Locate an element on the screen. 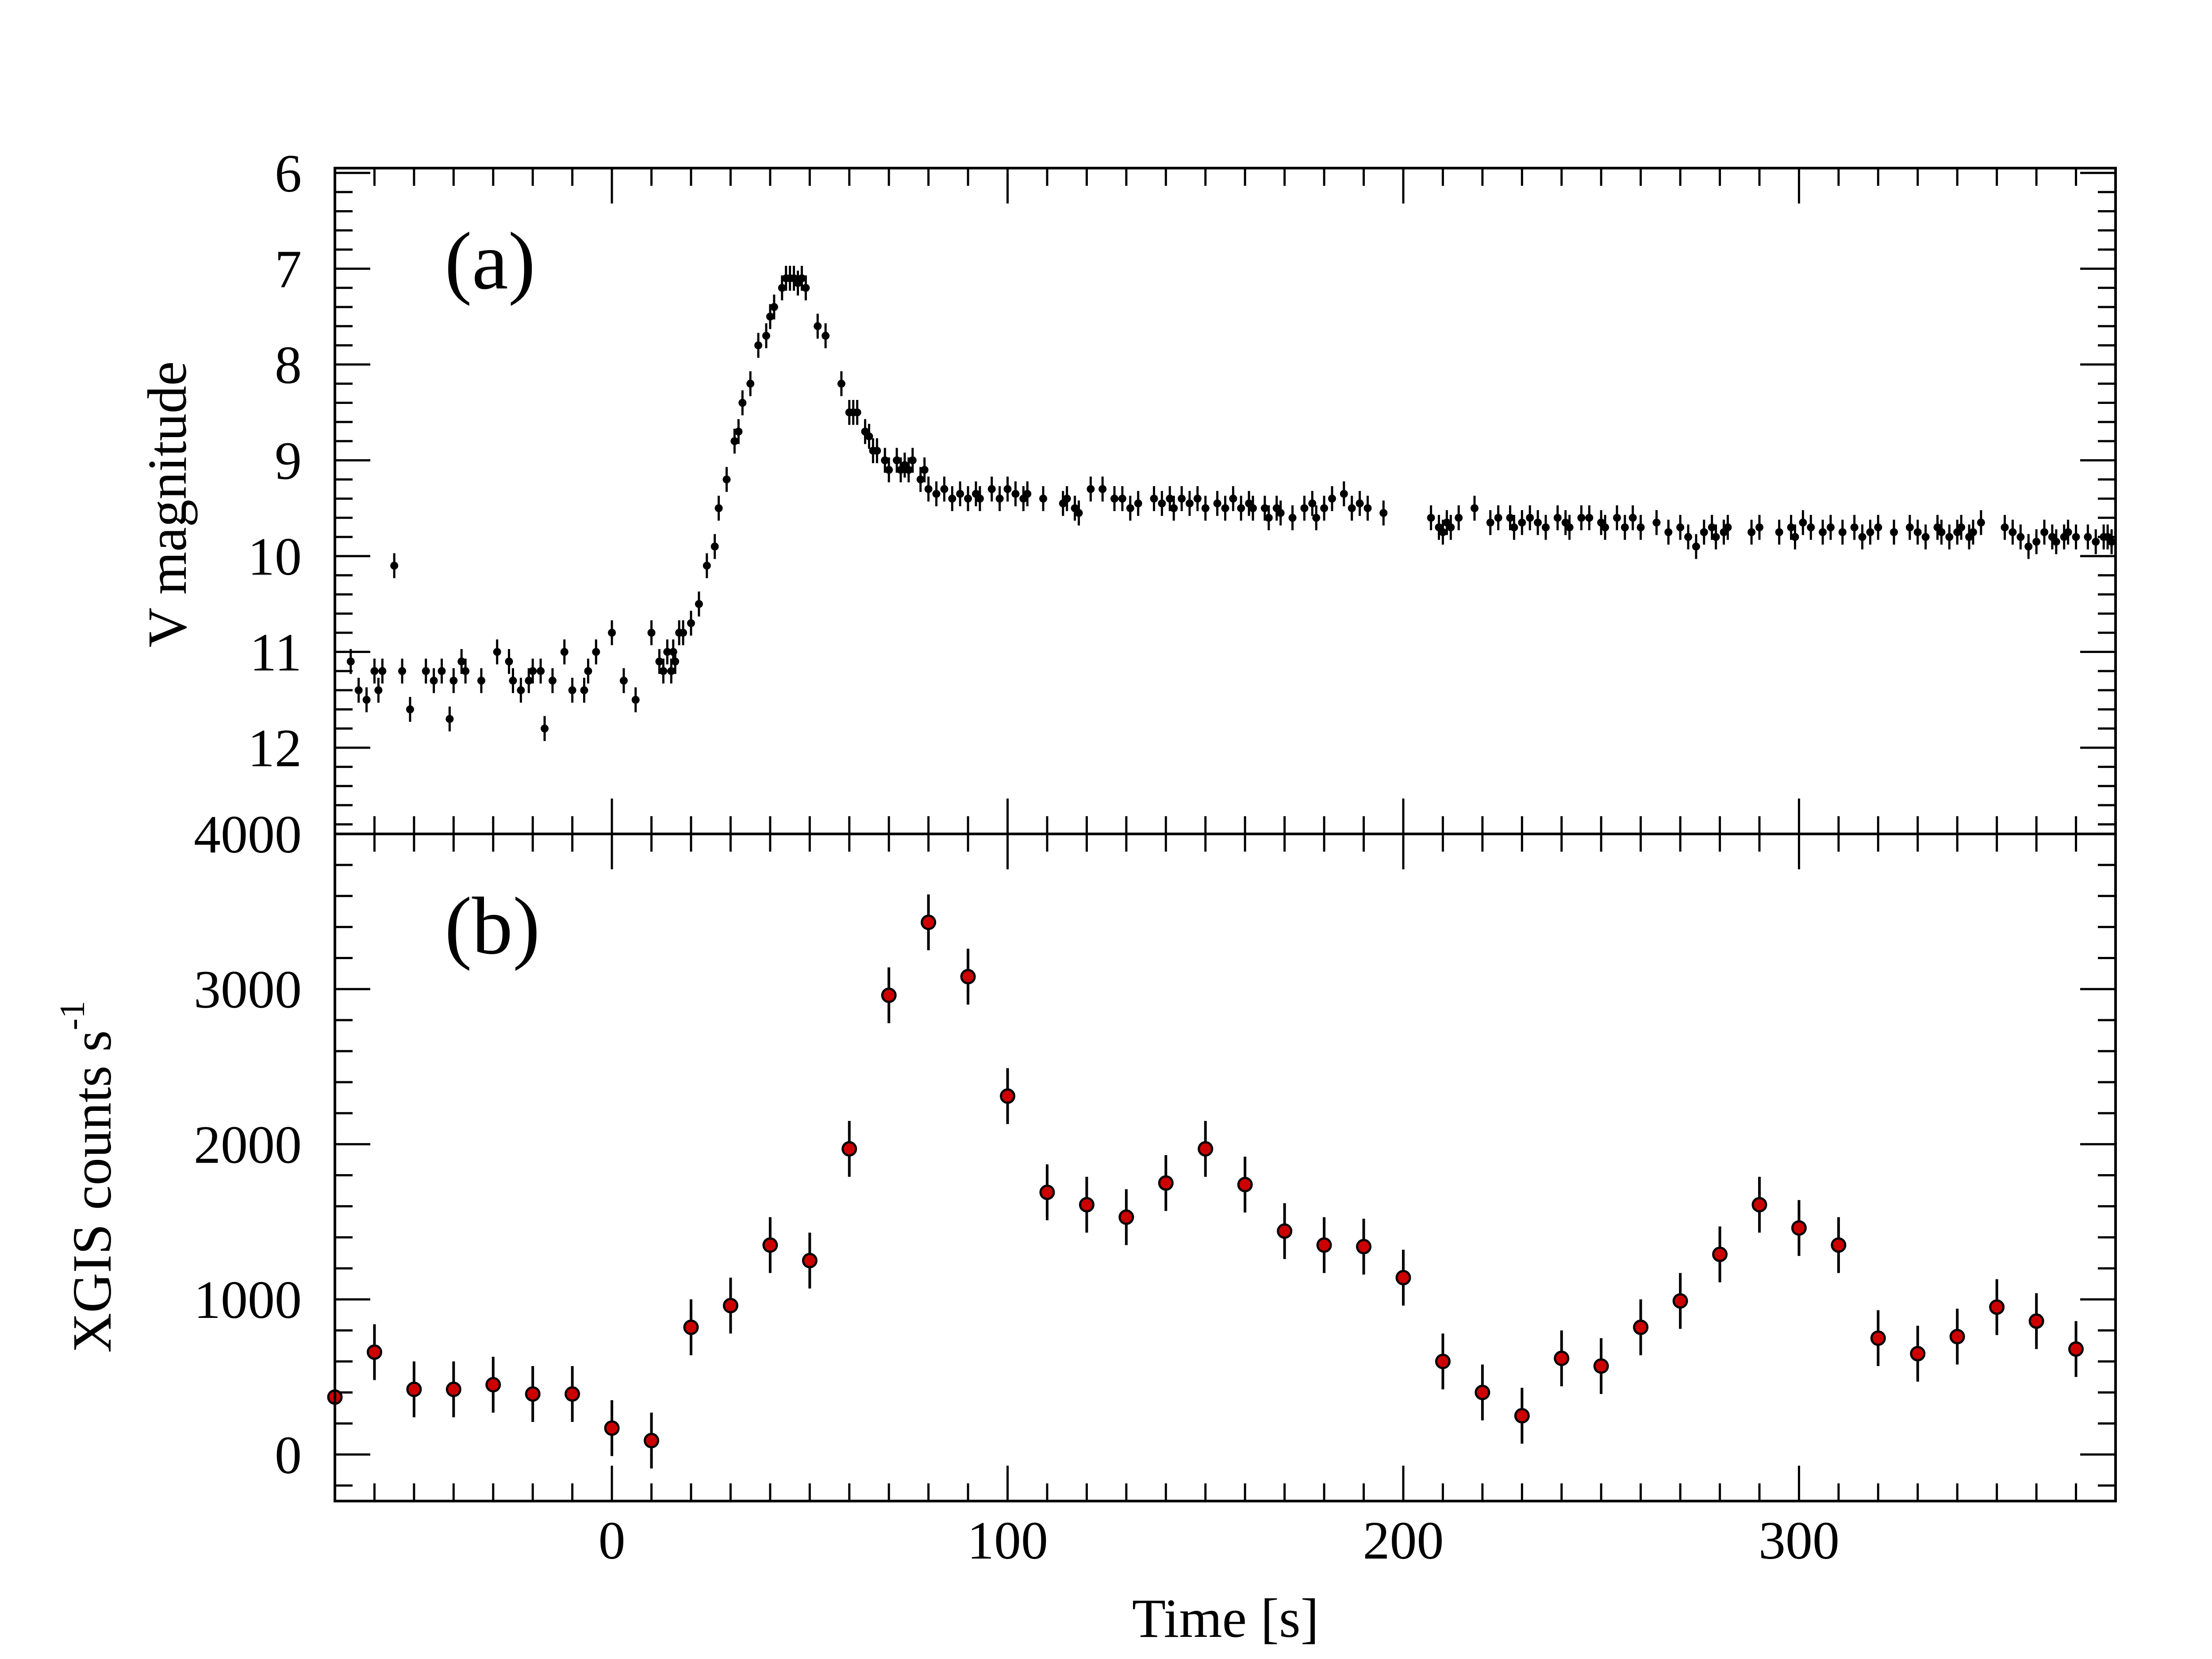 The image size is (2212, 1659). panel-b-y-axis-title-text: XGIS counts s is located at coordinates (93, 1192).